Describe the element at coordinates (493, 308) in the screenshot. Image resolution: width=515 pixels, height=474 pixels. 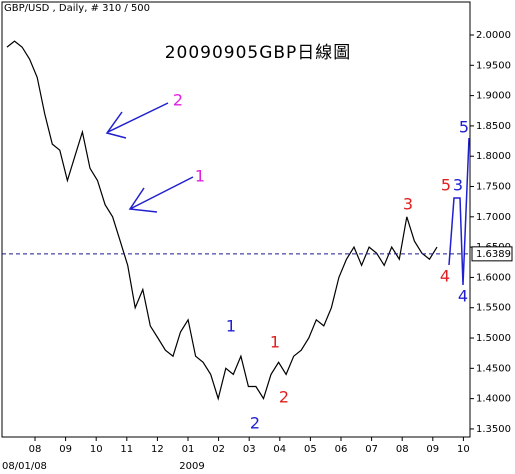
I see `y-tick-label: 1.5500` at that location.